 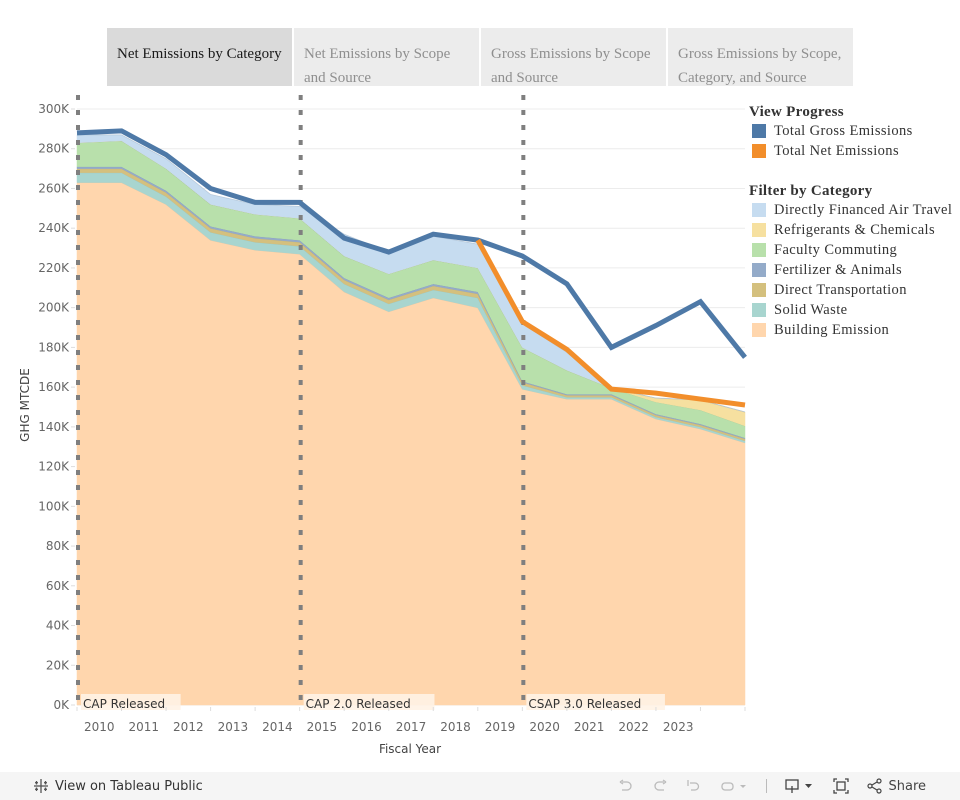 I want to click on share-label: Share, so click(x=907, y=786).